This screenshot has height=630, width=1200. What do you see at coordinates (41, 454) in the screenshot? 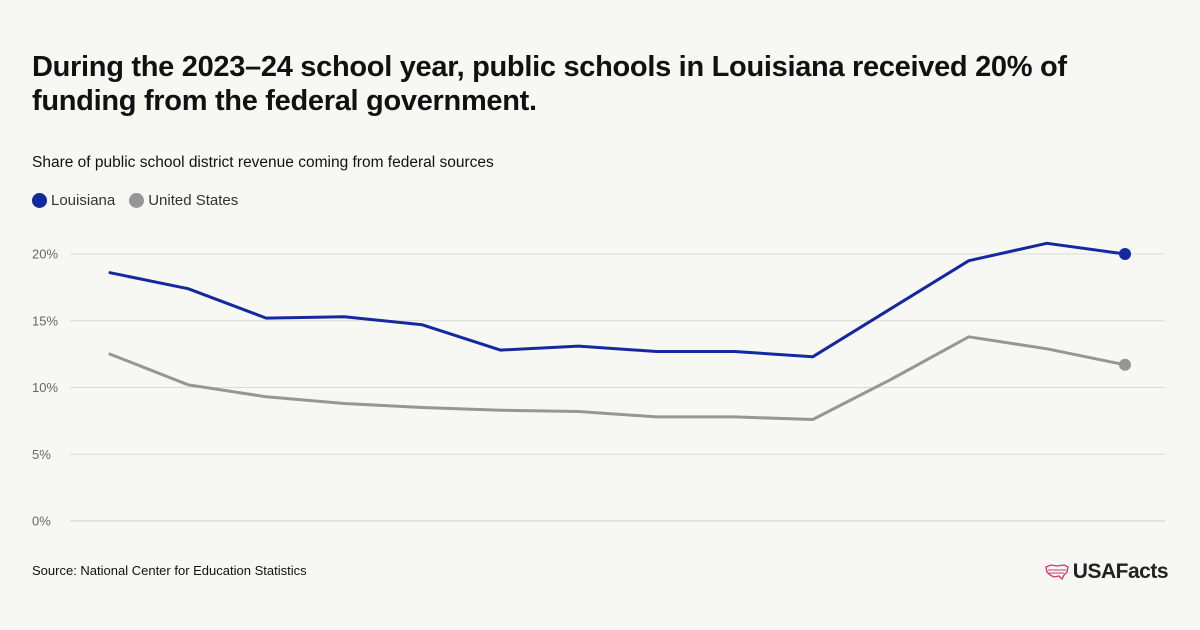
I see `y-tick-label: 5%` at bounding box center [41, 454].